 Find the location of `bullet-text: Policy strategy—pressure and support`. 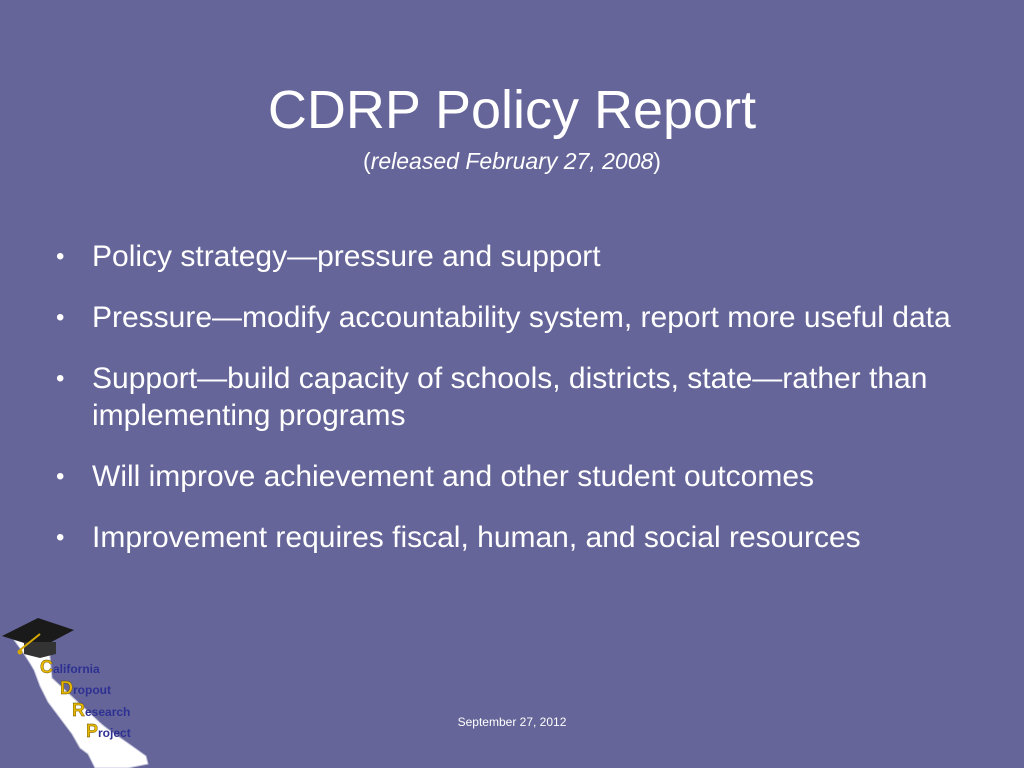

bullet-text: Policy strategy—pressure and support is located at coordinates (346, 256).